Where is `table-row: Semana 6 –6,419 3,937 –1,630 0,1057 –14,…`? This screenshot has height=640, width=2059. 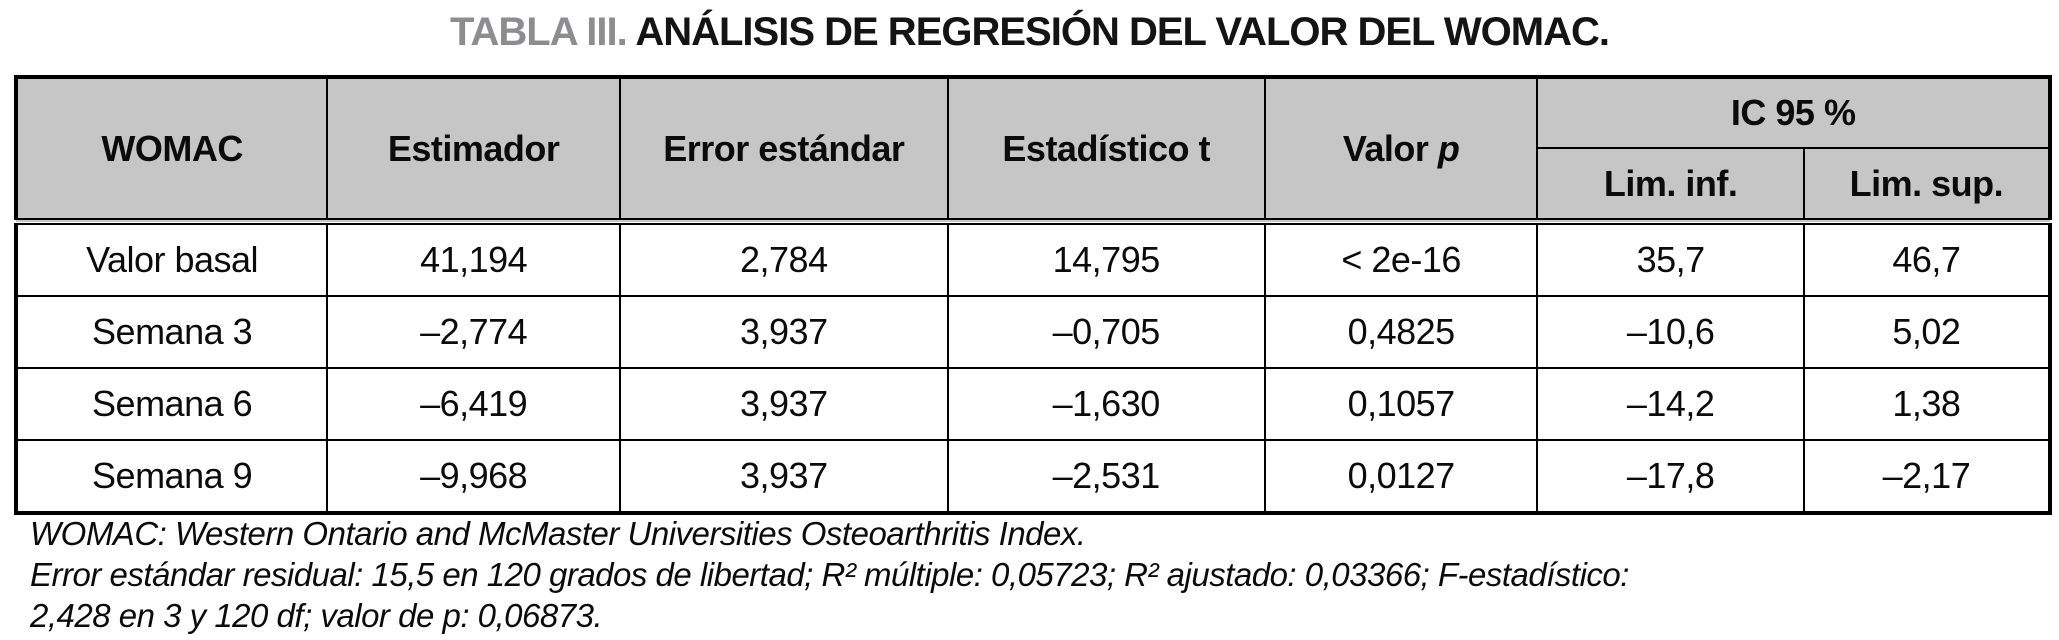
table-row: Semana 6 –6,419 3,937 –1,630 0,1057 –14,… is located at coordinates (1033, 404).